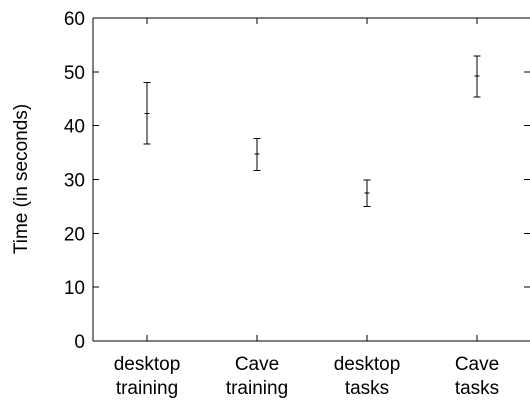 The height and width of the screenshot is (403, 530). I want to click on y-tick-label: 60, so click(74, 19).